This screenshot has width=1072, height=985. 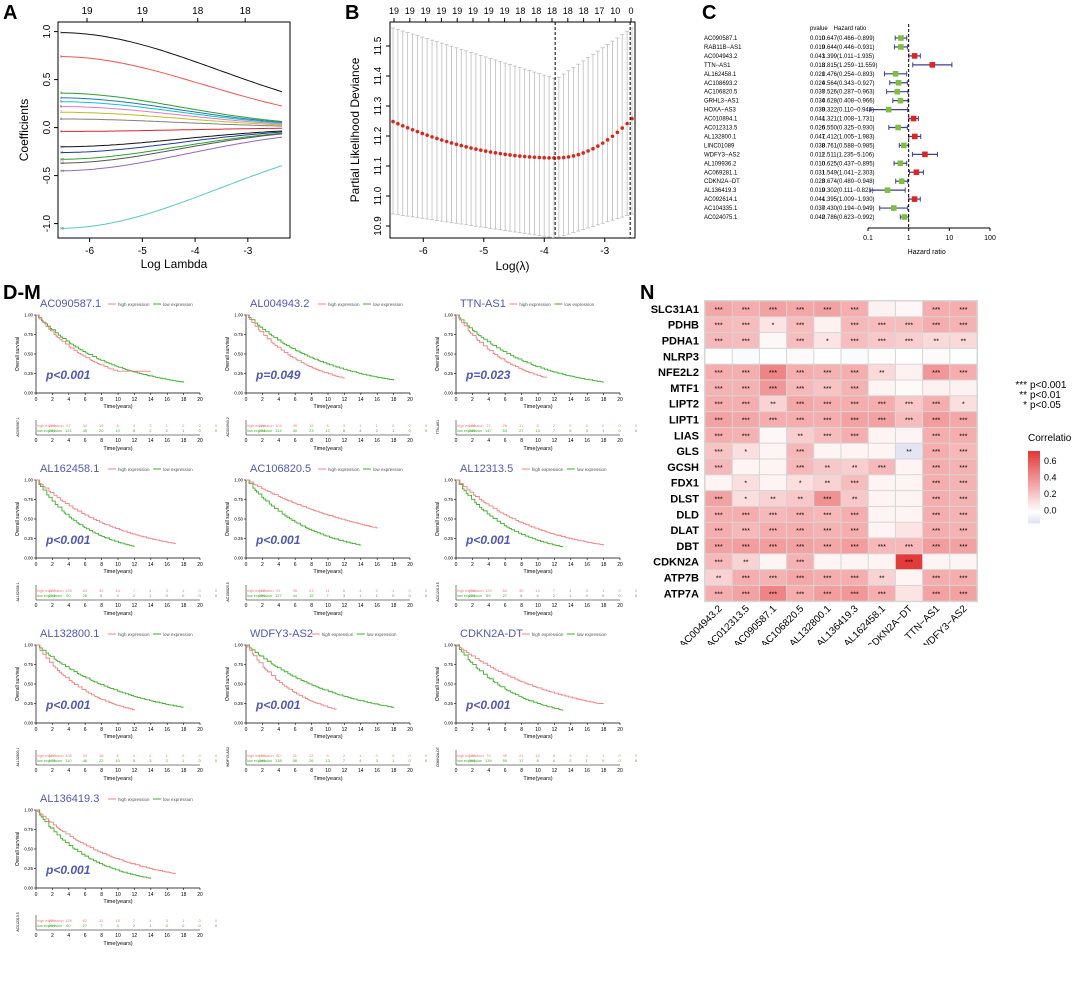 What do you see at coordinates (68, 565) in the screenshot?
I see `x-tick-label: 4` at bounding box center [68, 565].